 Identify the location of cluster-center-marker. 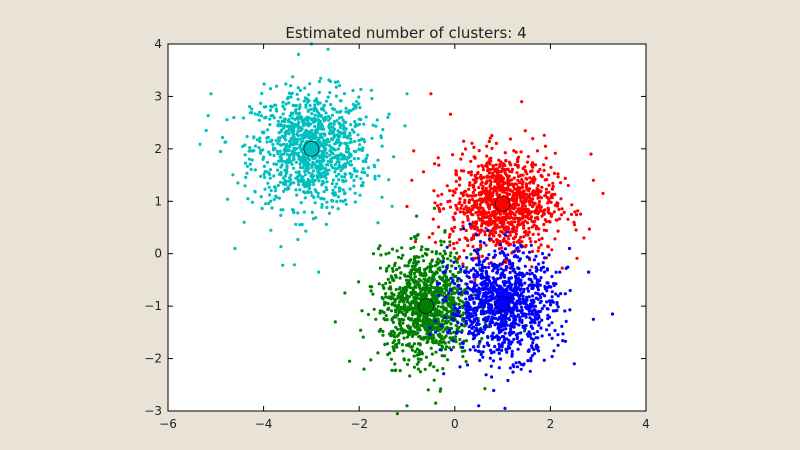
(311, 148).